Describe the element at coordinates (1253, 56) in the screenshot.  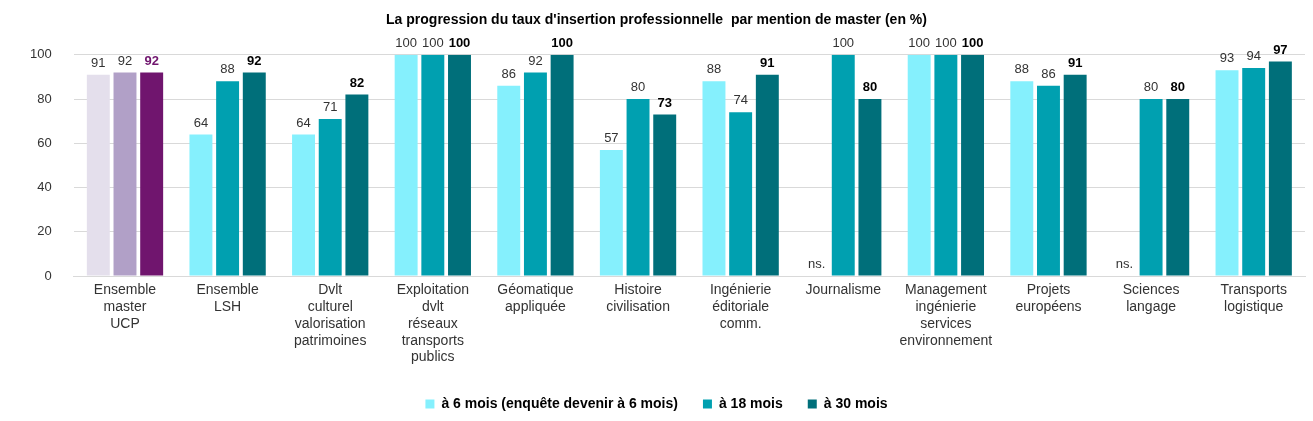
I see `data-label: 94` at that location.